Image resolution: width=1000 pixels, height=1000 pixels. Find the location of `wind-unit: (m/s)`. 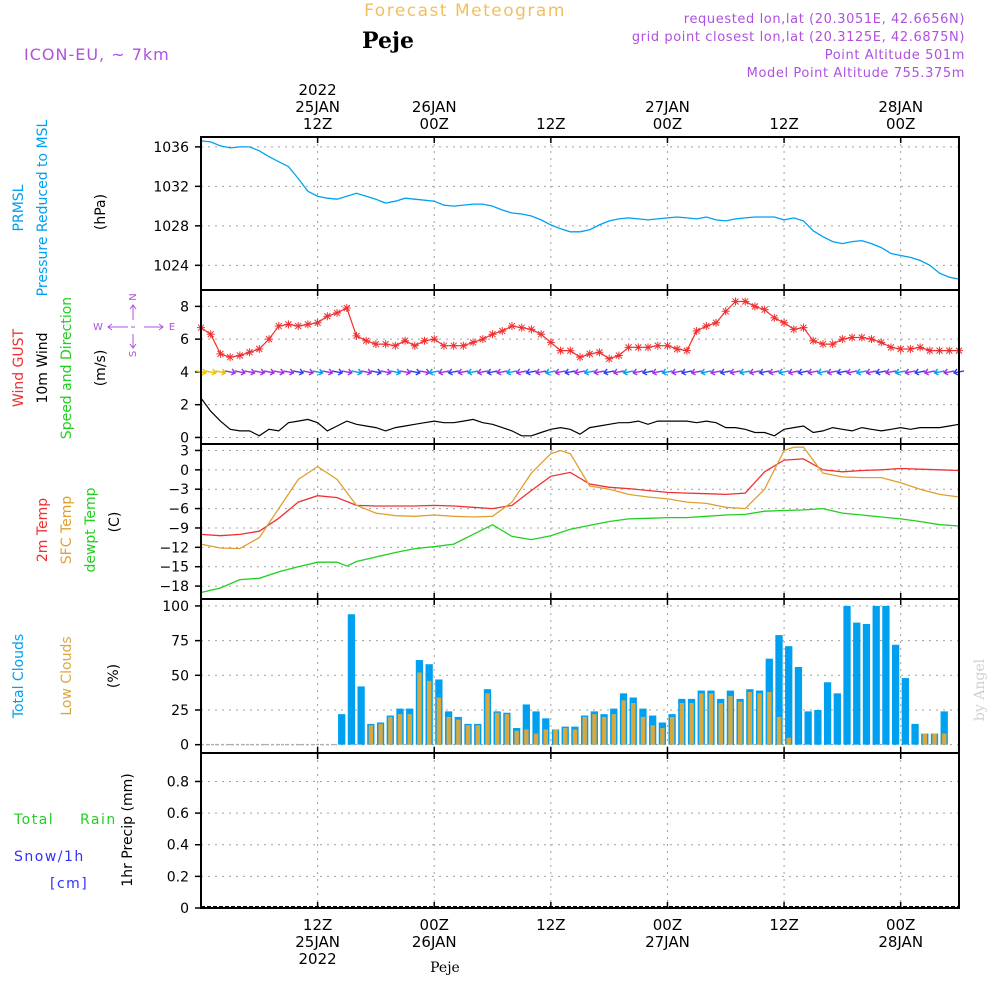

wind-unit: (m/s) is located at coordinates (101, 368).